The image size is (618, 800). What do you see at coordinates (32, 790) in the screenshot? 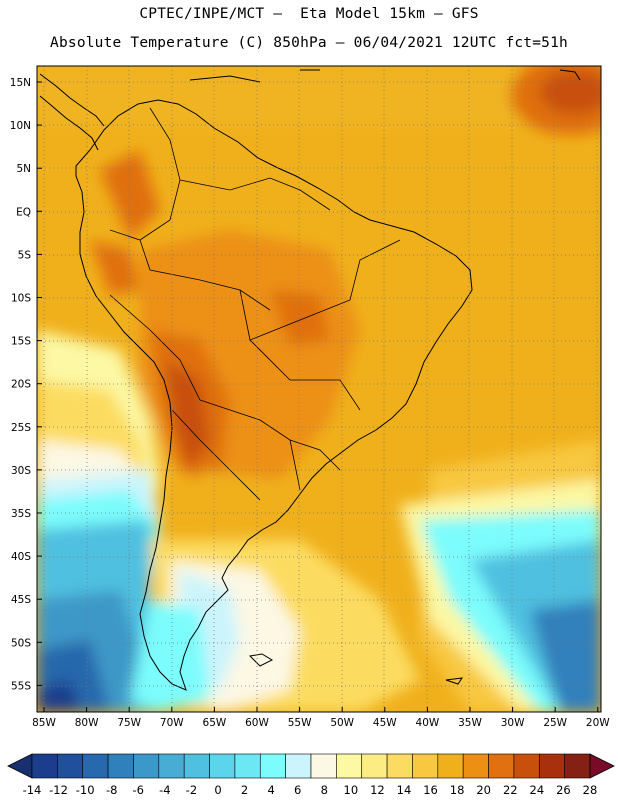
I see `colorbar-label: -14` at bounding box center [32, 790].